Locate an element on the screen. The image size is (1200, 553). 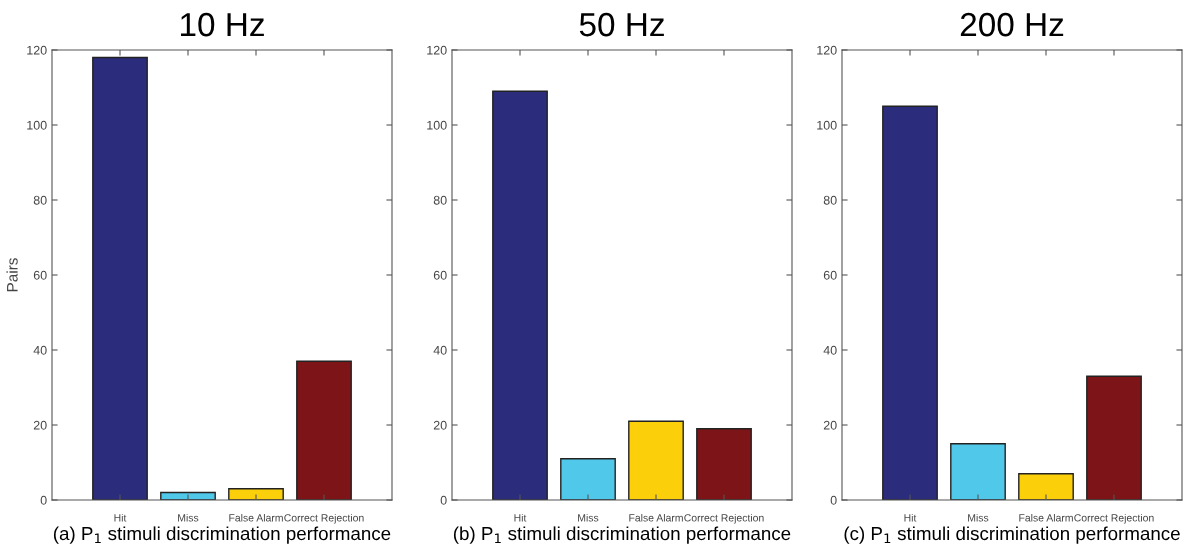
y-axis-title: Pairs is located at coordinates (12, 275).